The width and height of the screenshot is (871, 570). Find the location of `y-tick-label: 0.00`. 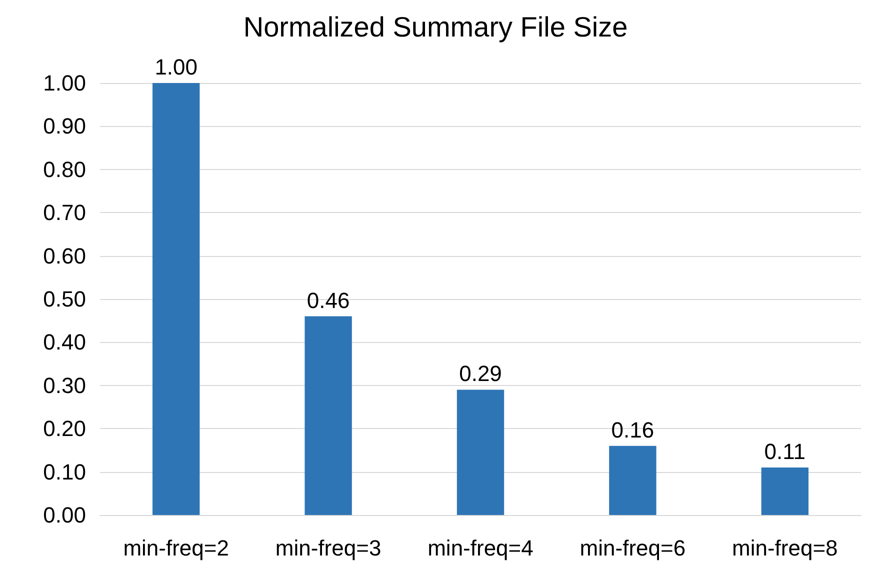

y-tick-label: 0.00 is located at coordinates (64, 515).